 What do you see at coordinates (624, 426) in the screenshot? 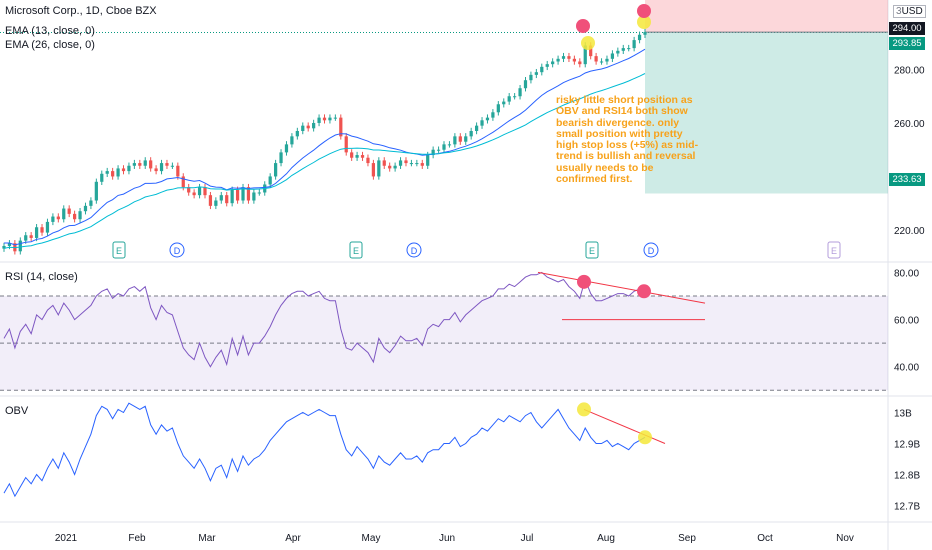
I see `obv-divergence-line` at bounding box center [624, 426].